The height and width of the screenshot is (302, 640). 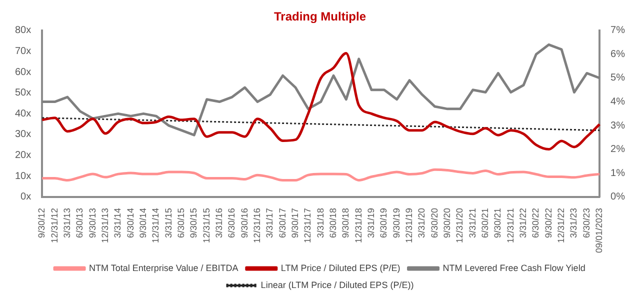 What do you see at coordinates (472, 223) in the screenshot?
I see `x-tick-label: 3/31/21` at bounding box center [472, 223].